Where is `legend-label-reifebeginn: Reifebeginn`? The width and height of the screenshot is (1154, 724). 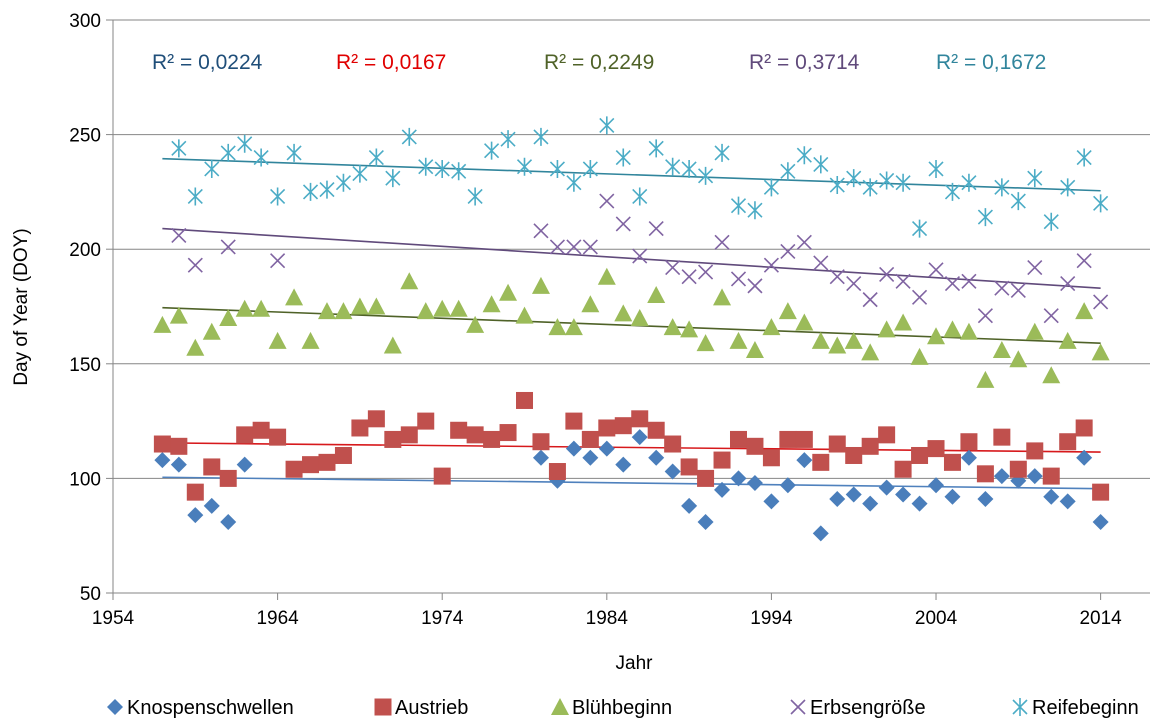
legend-label-reifebeginn: Reifebeginn is located at coordinates (1085, 708).